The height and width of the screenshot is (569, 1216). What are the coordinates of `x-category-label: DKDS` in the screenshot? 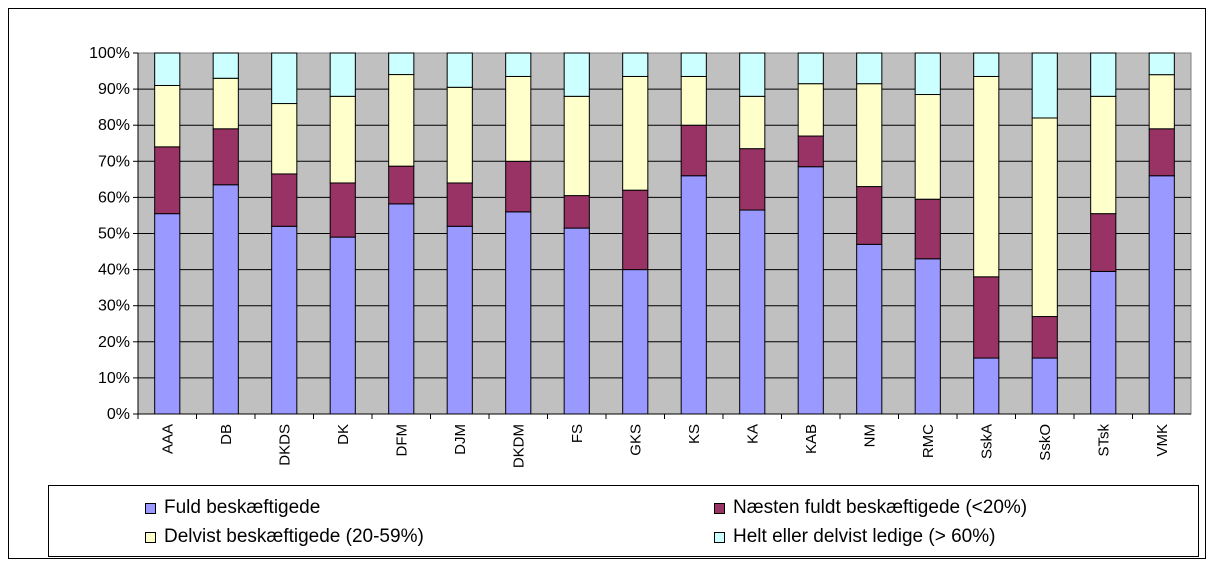 It's located at (284, 445).